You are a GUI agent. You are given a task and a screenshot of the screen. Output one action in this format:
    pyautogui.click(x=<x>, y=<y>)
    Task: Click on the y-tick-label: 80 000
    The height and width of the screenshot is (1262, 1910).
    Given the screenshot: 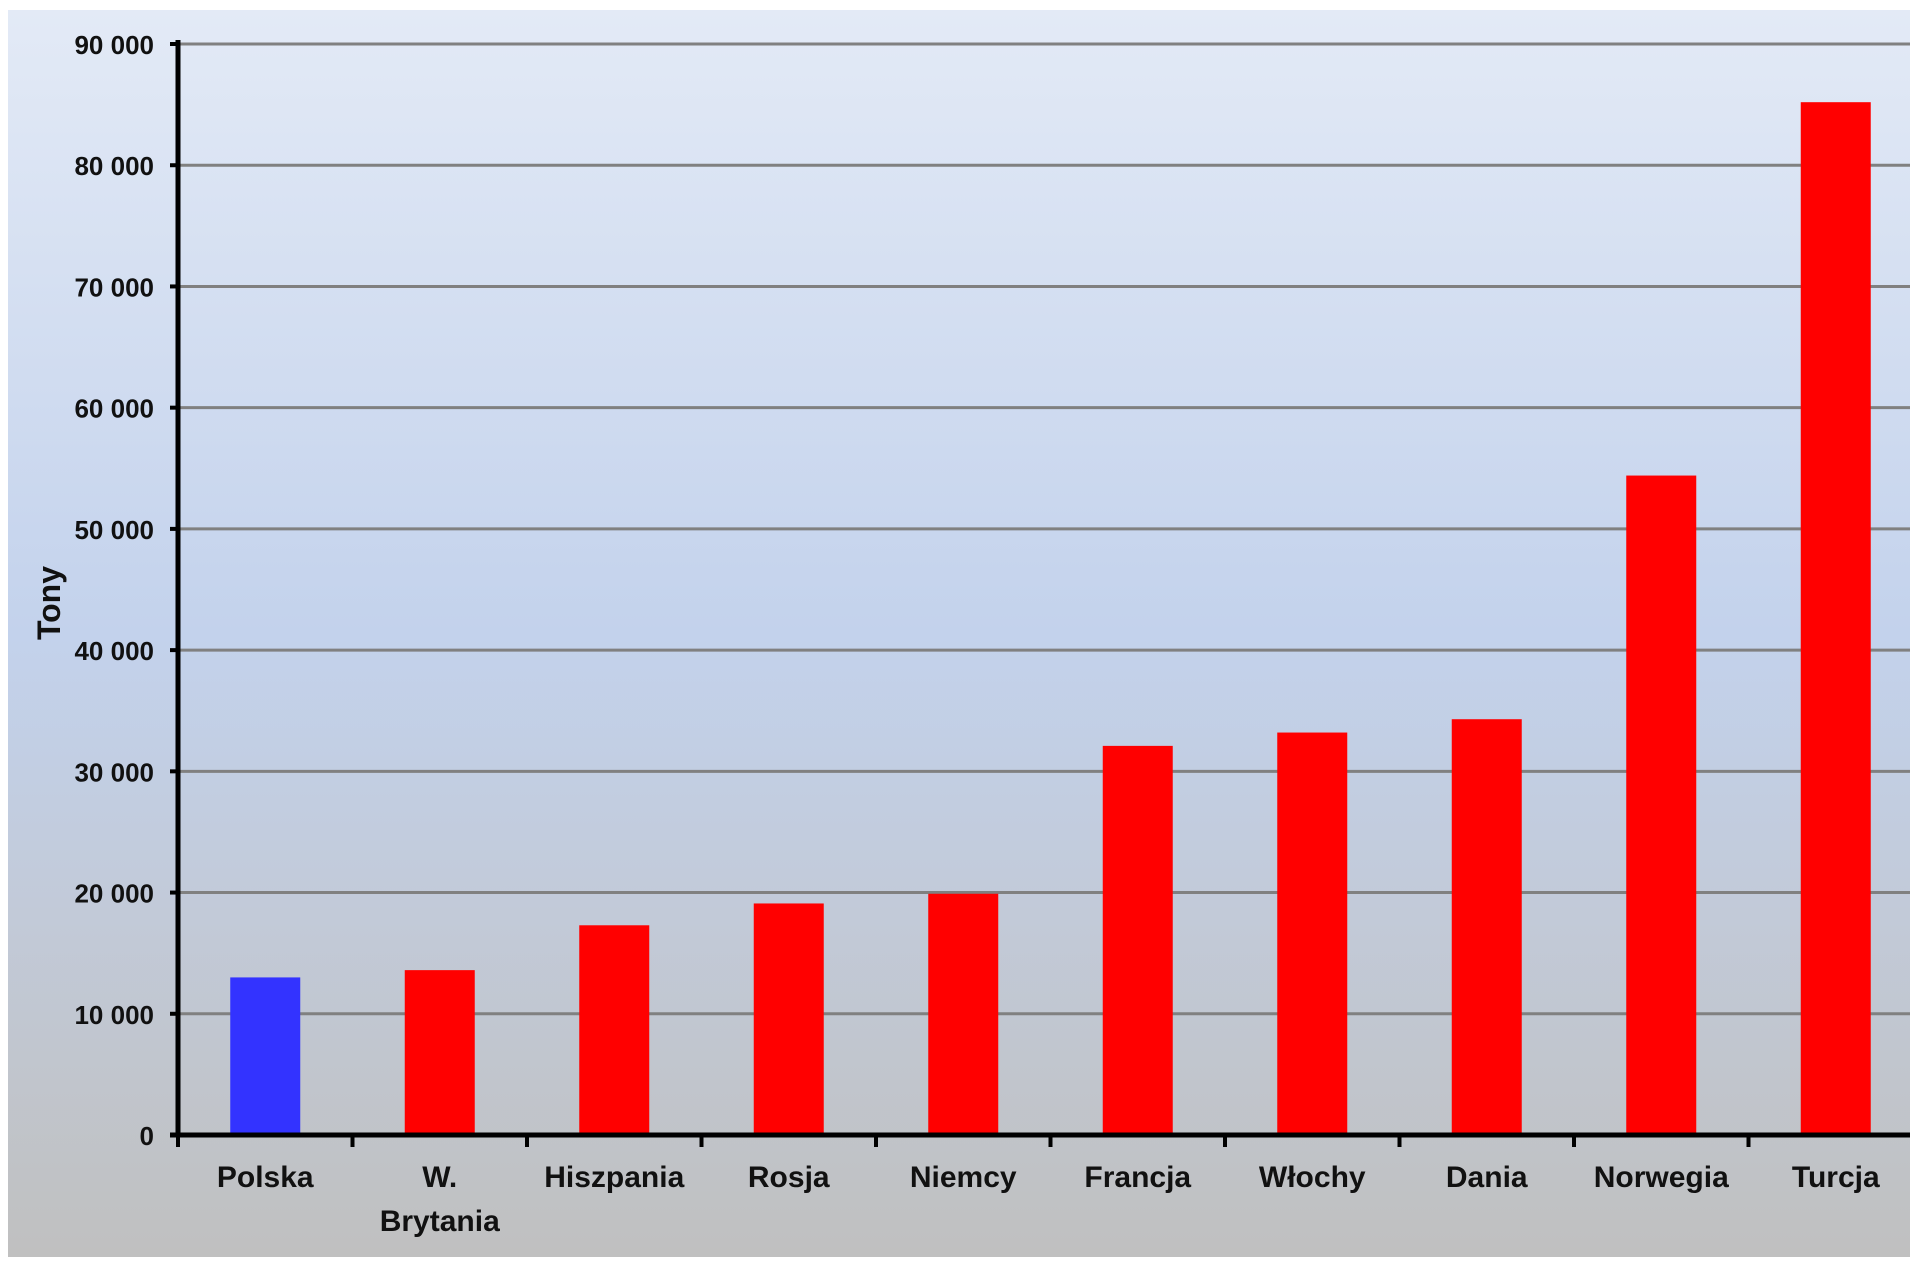 What is the action you would take?
    pyautogui.click(x=114, y=166)
    